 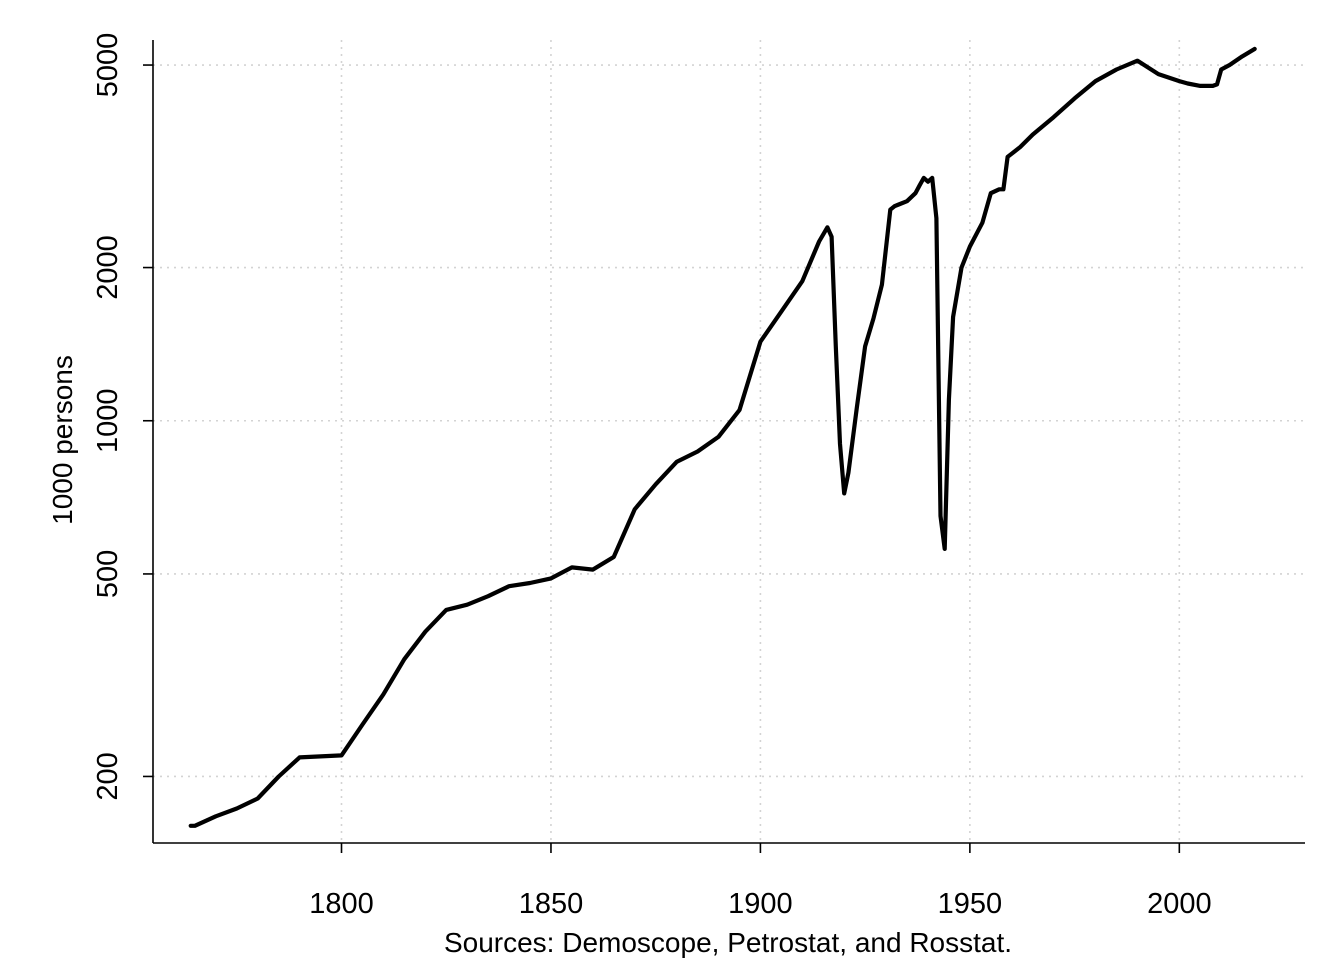 What do you see at coordinates (108, 574) in the screenshot?
I see `y-tick-label-500: 500` at bounding box center [108, 574].